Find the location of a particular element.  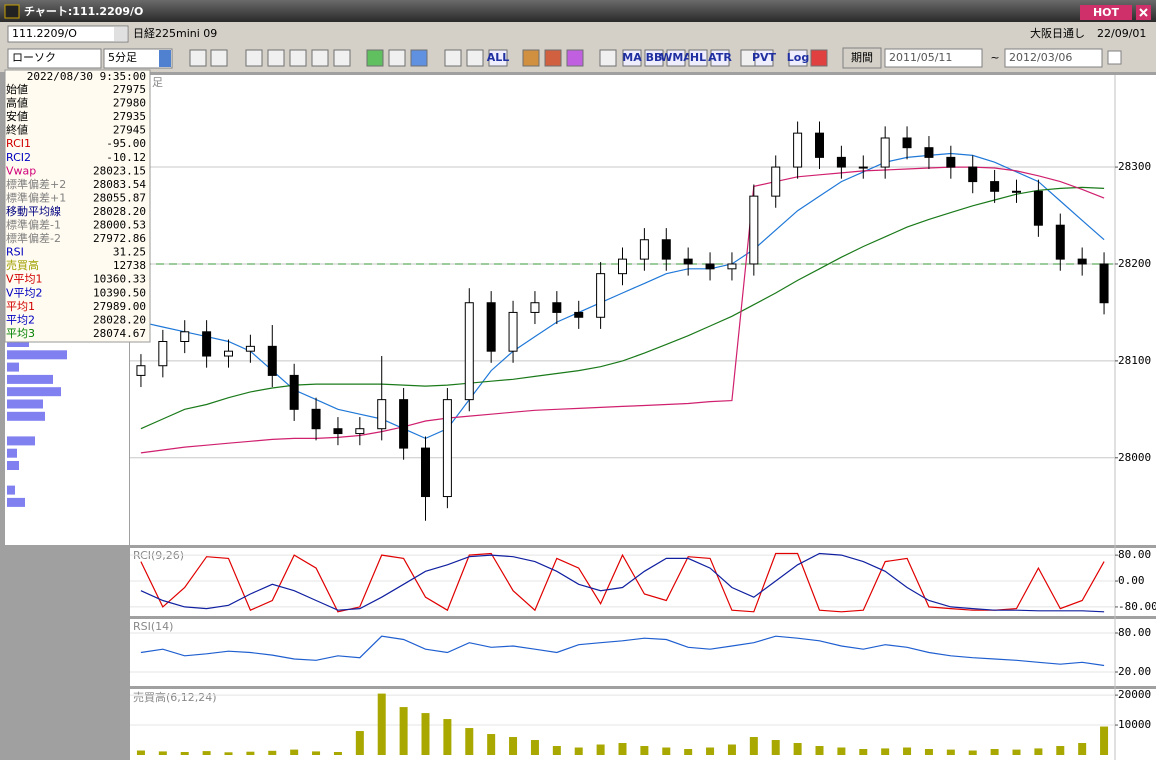

from-date-box is located at coordinates (933, 58).